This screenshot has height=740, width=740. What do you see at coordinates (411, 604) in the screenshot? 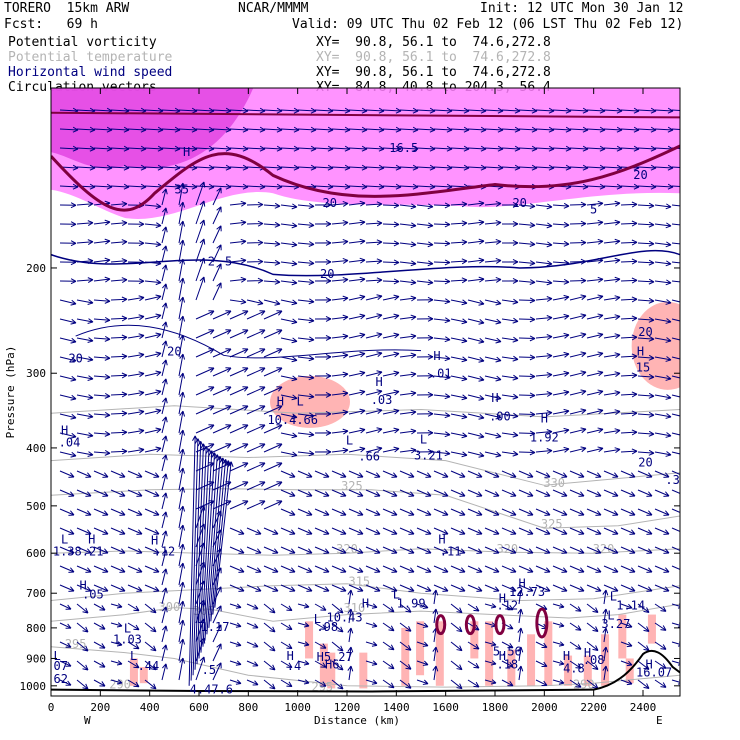
I see `field-extrema-label: 1.99` at bounding box center [411, 604].